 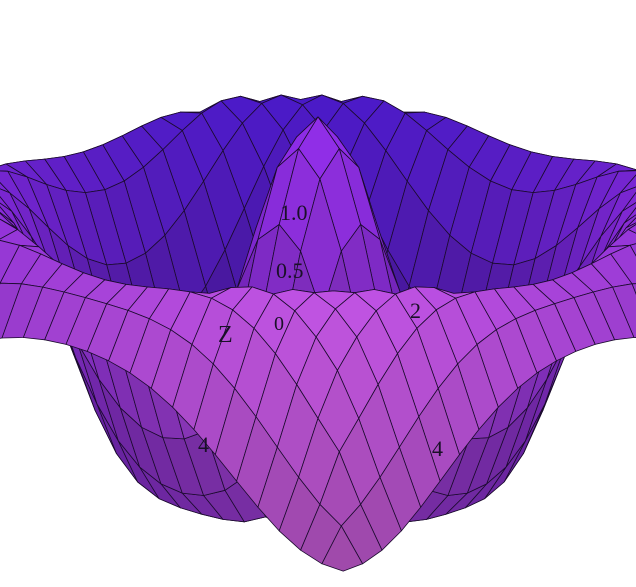 I want to click on z-tick-top: 1.0, so click(x=294, y=212).